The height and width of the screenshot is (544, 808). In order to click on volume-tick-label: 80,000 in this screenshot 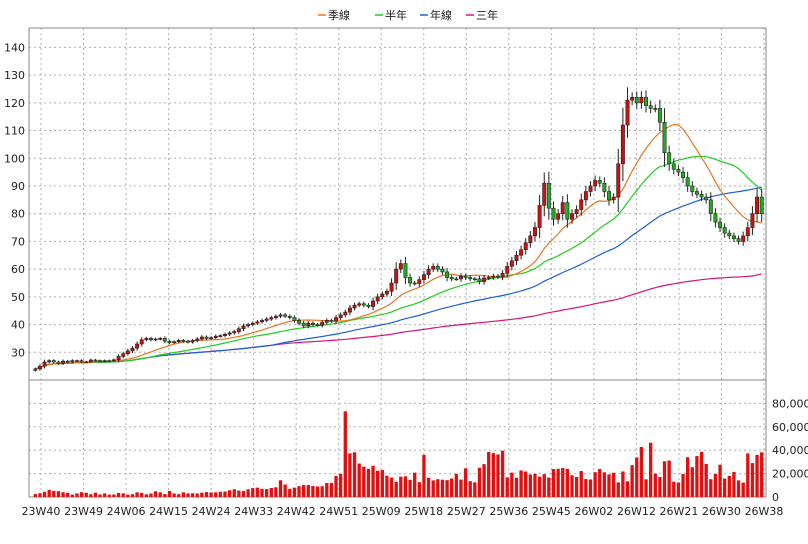, I will do `click(790, 403)`.